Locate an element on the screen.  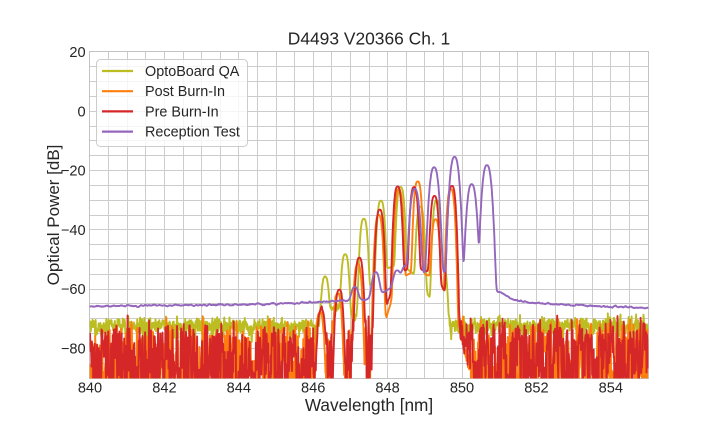
svg-text: 846 is located at coordinates (313, 389).